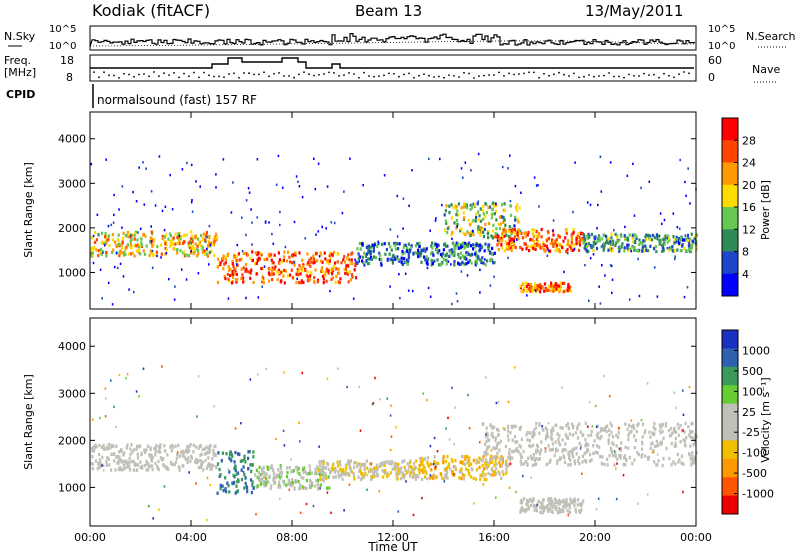 This screenshot has height=554, width=800. Describe the element at coordinates (696, 537) in the screenshot. I see `x-tick-label: 00:00` at that location.